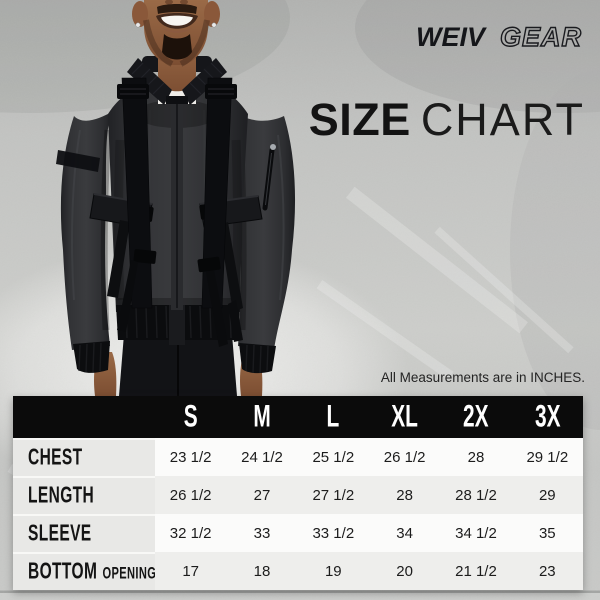 The width and height of the screenshot is (600, 600). What do you see at coordinates (359, 119) in the screenshot?
I see `title-bold: SIZE` at bounding box center [359, 119].